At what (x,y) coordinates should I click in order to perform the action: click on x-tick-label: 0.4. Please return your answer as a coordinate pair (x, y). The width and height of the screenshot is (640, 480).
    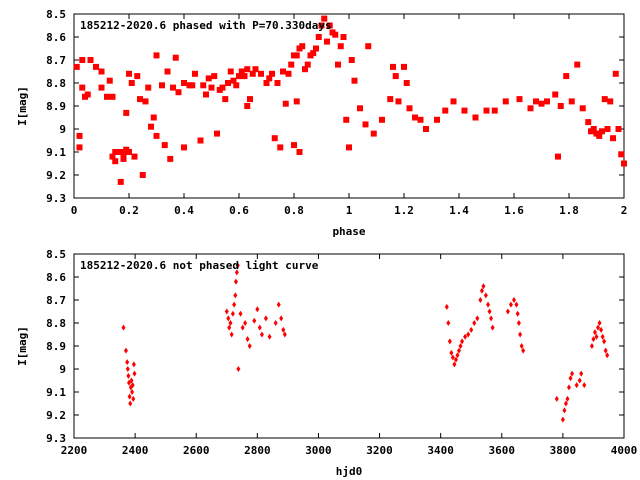
    Looking at the image, I should click on (184, 210).